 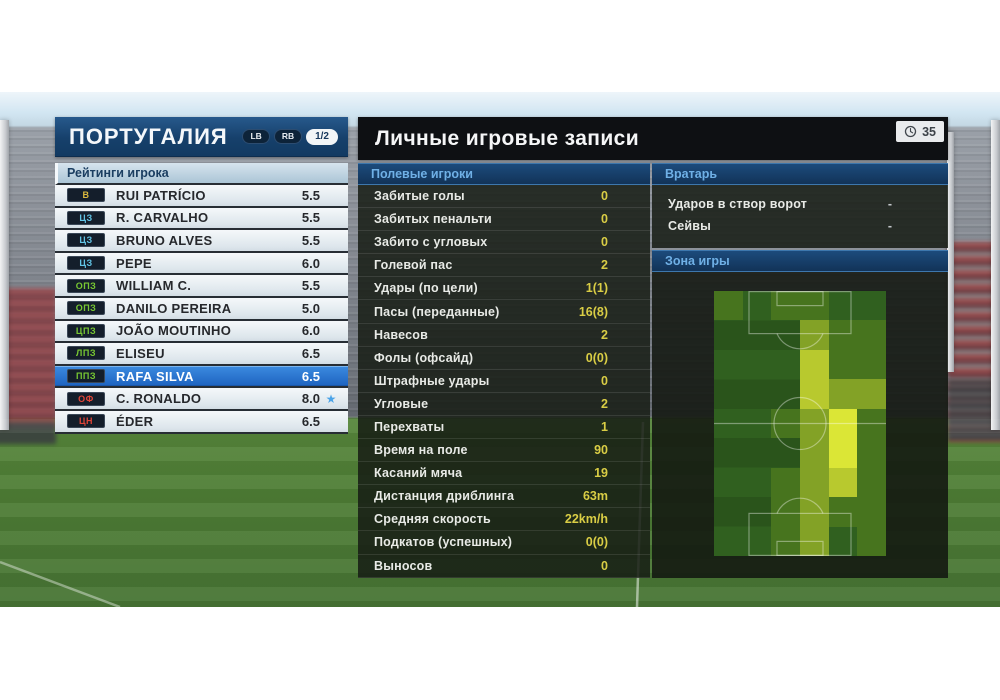 What do you see at coordinates (504, 243) in the screenshot?
I see `stat-row: Забито с угловых 0` at bounding box center [504, 243].